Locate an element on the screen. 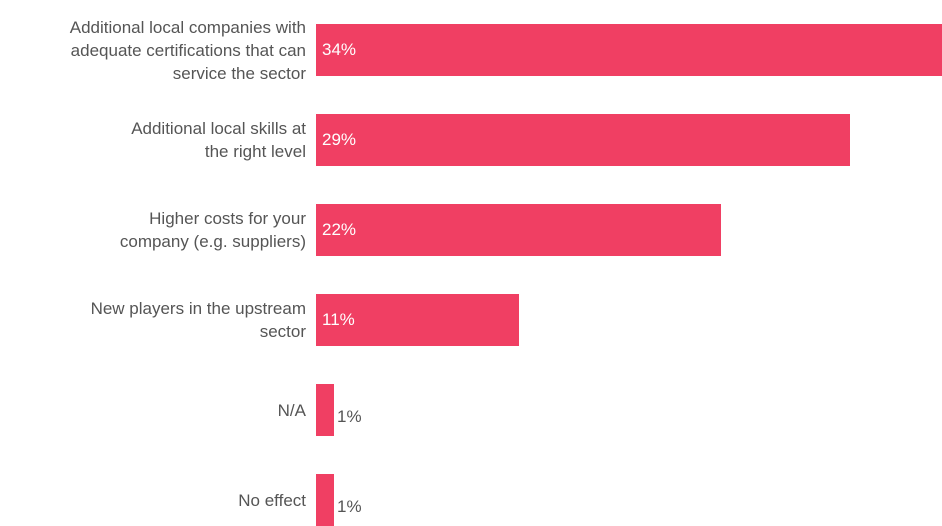  category-label-line: Additional local companies with is located at coordinates (187, 27).